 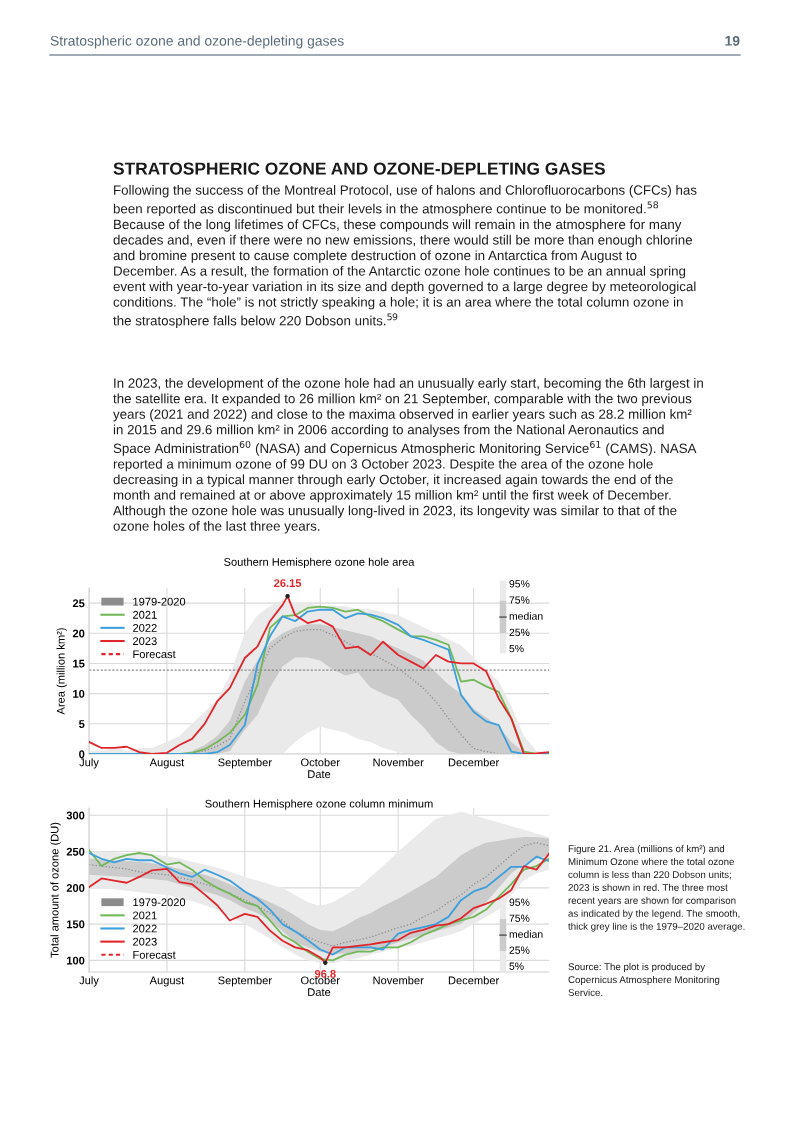 I want to click on y-axis-title: Total amount of ozone (DU), so click(x=55, y=890).